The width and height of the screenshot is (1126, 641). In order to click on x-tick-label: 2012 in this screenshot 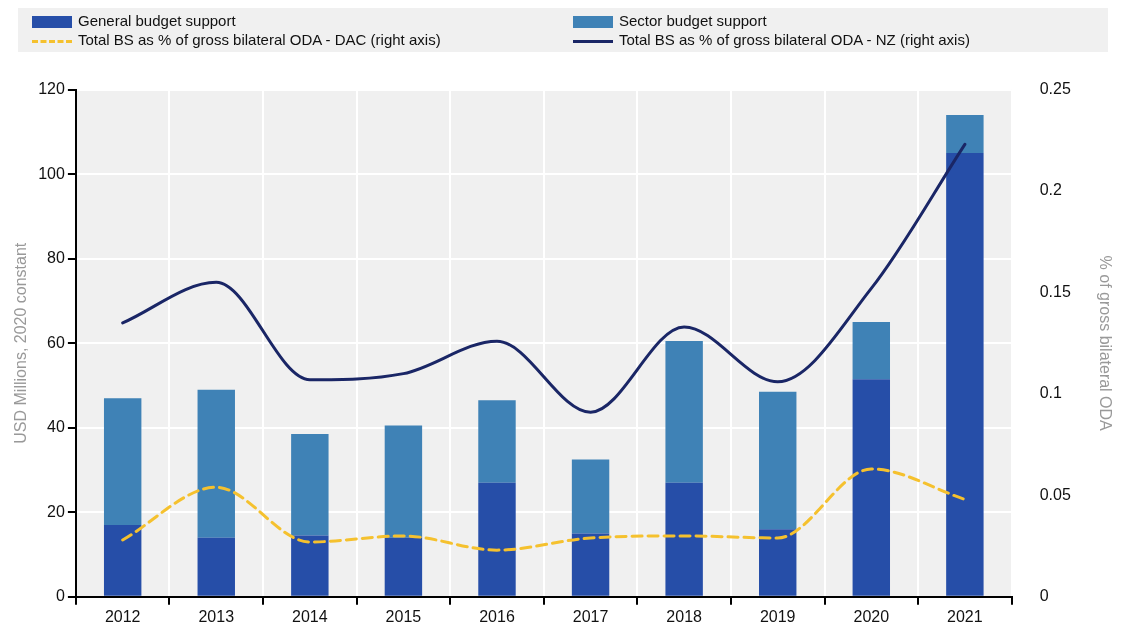, I will do `click(122, 616)`.